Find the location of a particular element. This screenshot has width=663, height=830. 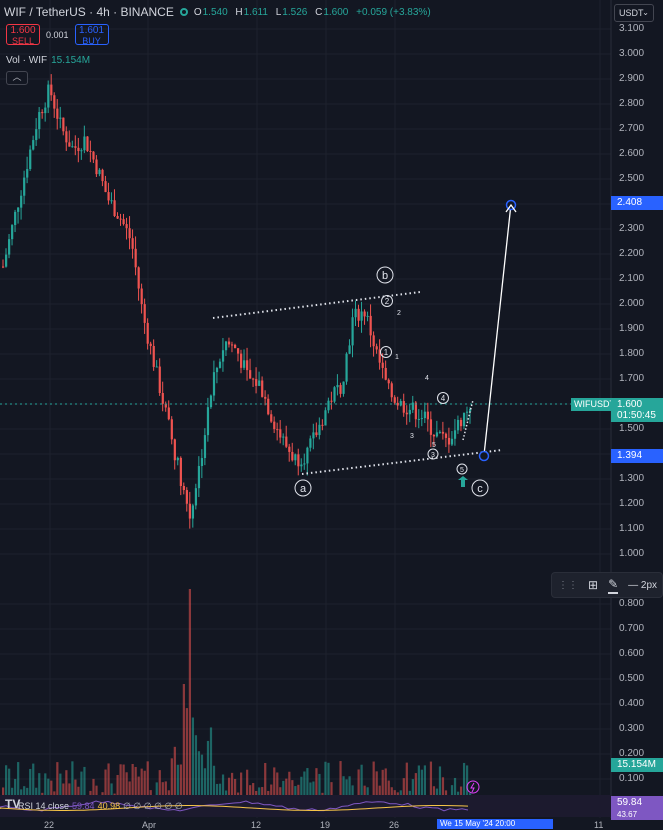

volume-legend-label: Vol · WIF is located at coordinates (27, 60).